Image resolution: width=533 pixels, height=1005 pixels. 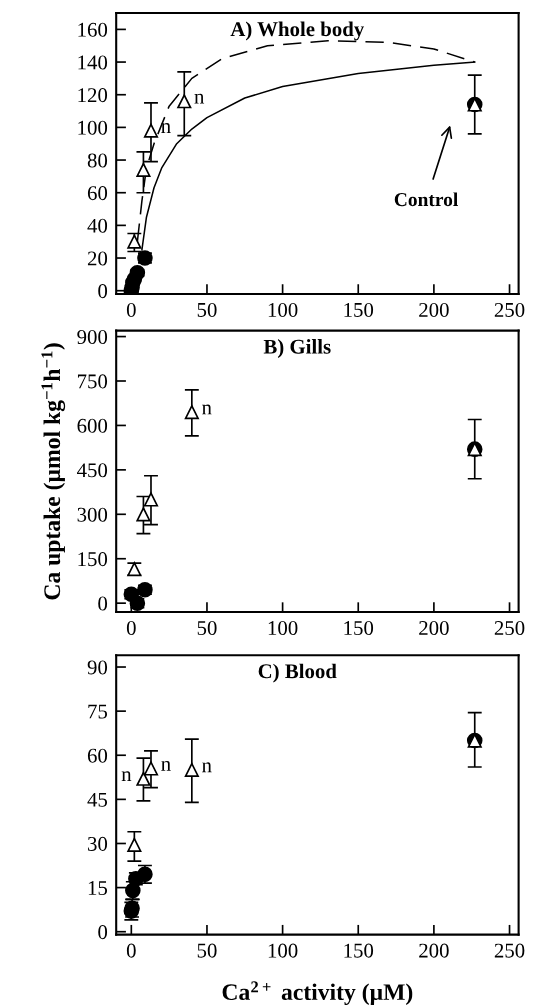 What do you see at coordinates (97, 225) in the screenshot?
I see `y-tick-label: 40` at bounding box center [97, 225].